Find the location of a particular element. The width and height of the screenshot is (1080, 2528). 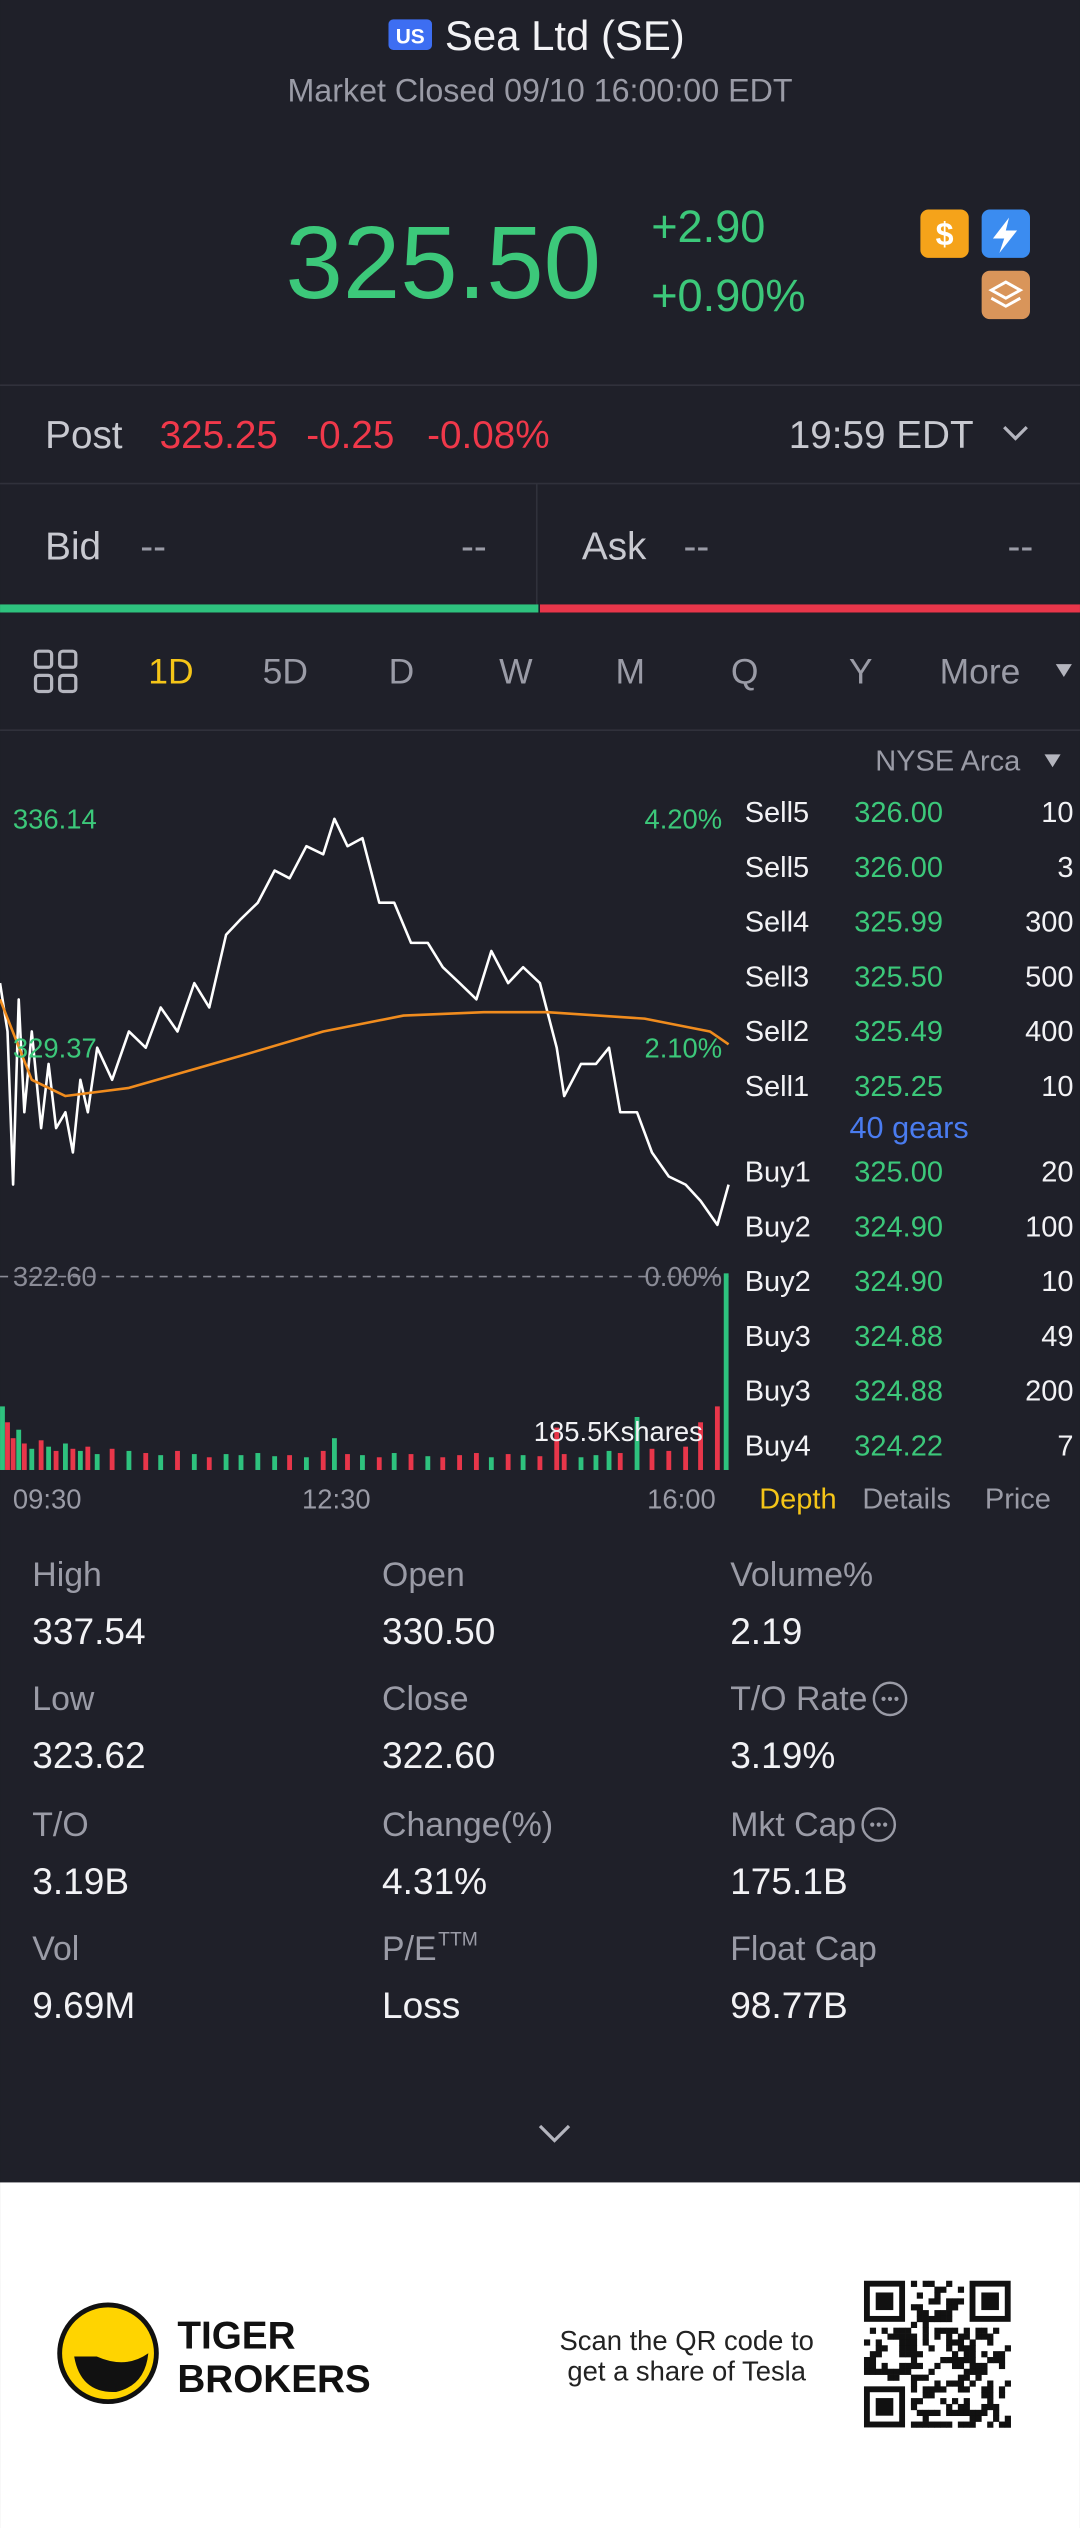

y2-tick-label: 2.10% is located at coordinates (683, 1047).